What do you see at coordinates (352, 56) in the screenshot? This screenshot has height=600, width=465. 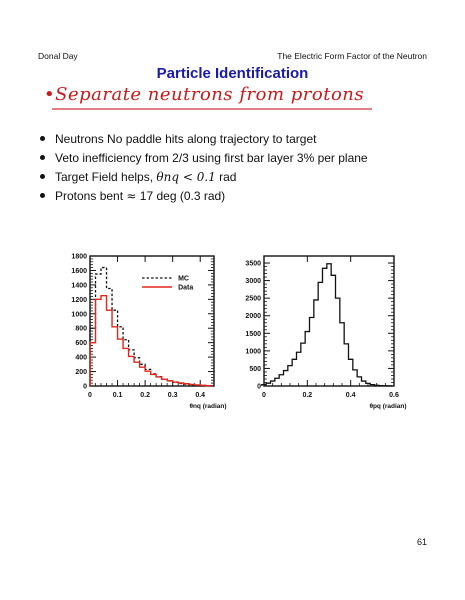 I see `header-talk-title: The Electric Form Factor of the Neutron` at bounding box center [352, 56].